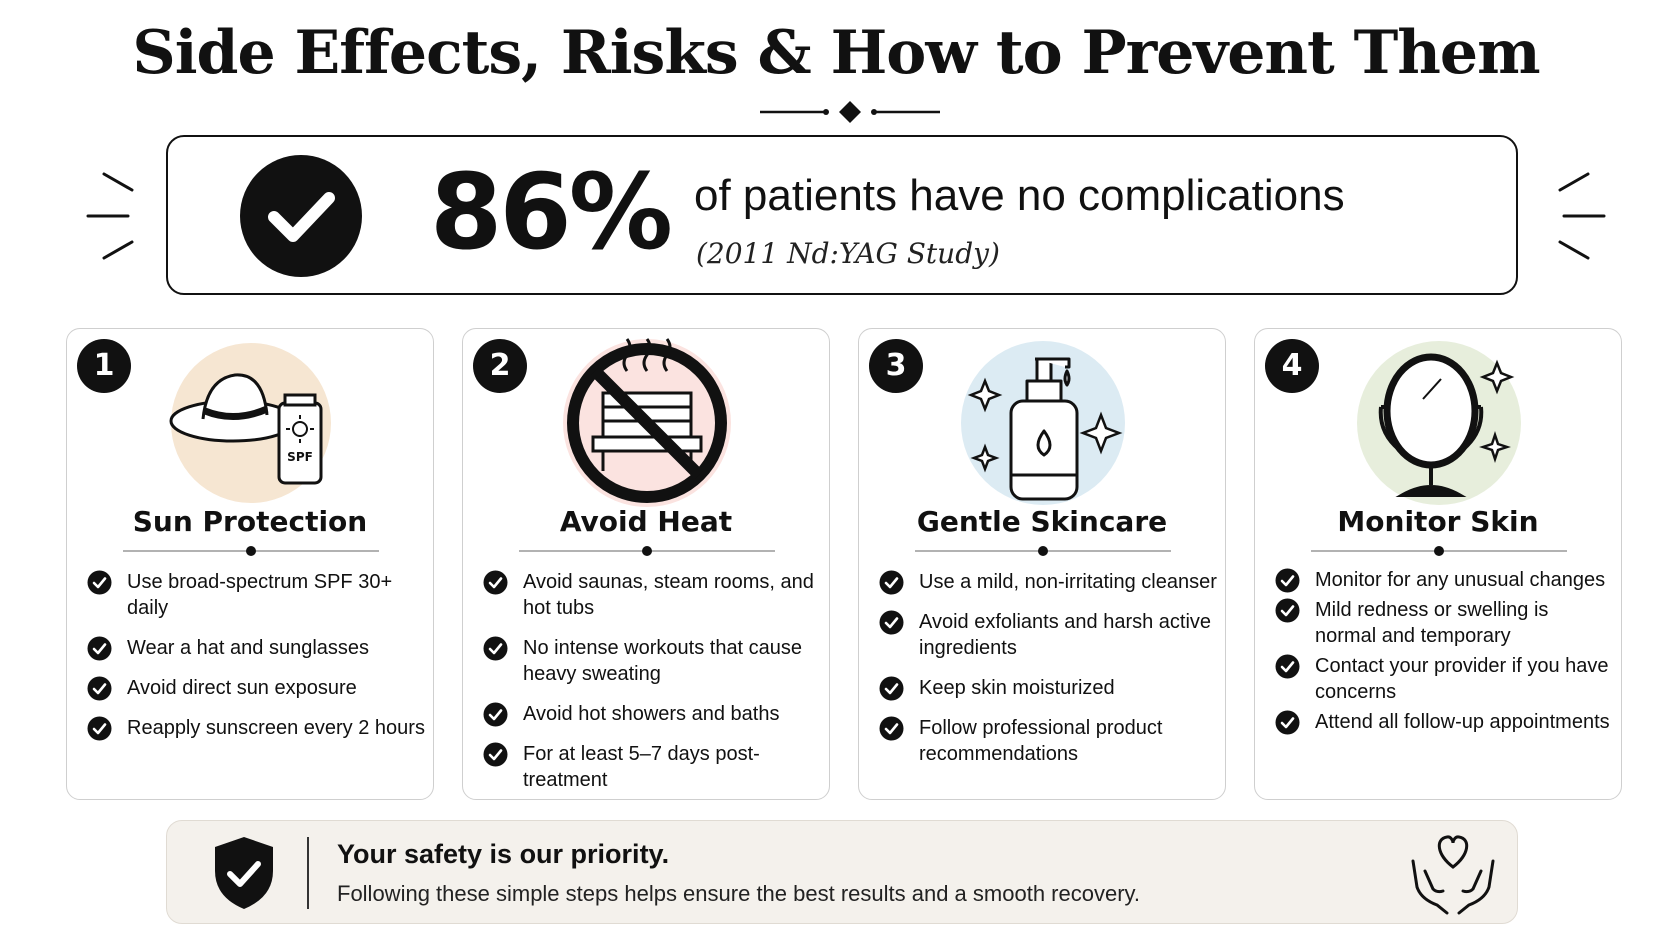  What do you see at coordinates (104, 366) in the screenshot?
I see `card-number: 1` at bounding box center [104, 366].